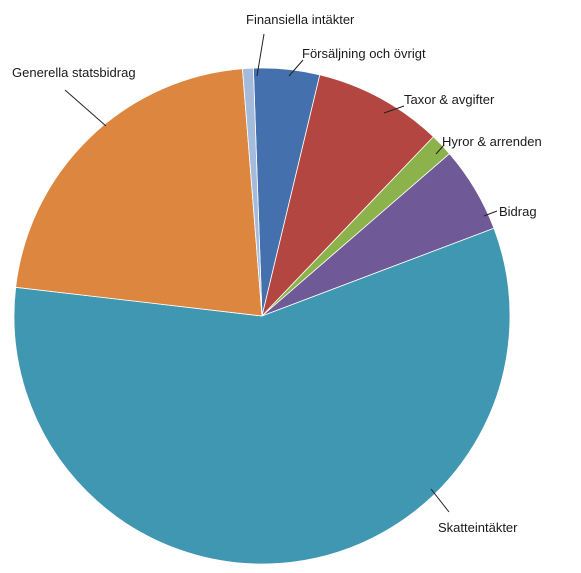  What do you see at coordinates (440, 500) in the screenshot?
I see `leader-line-skatteintäkter` at bounding box center [440, 500].